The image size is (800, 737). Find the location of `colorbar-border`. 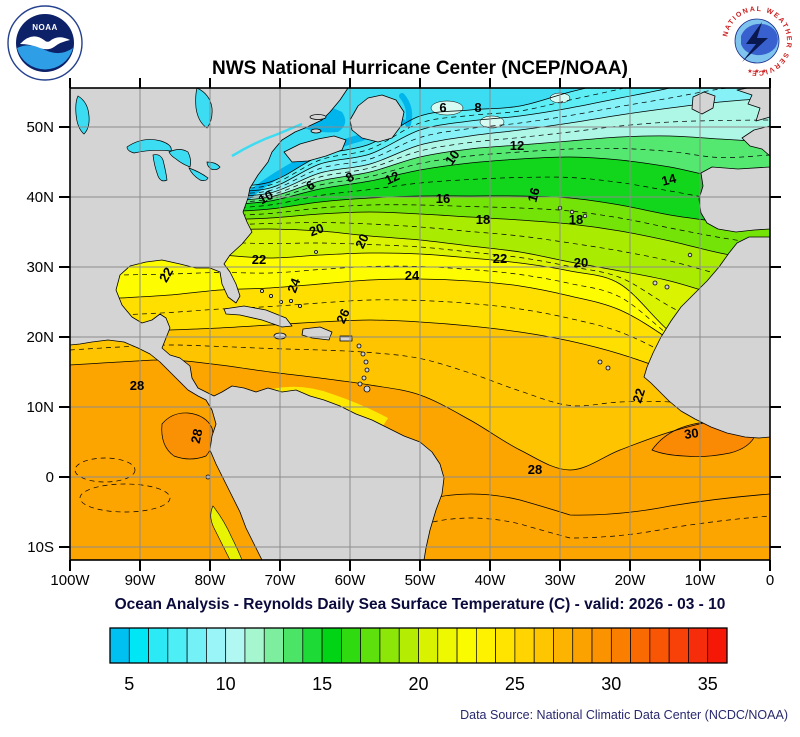

colorbar-border is located at coordinates (418, 645).